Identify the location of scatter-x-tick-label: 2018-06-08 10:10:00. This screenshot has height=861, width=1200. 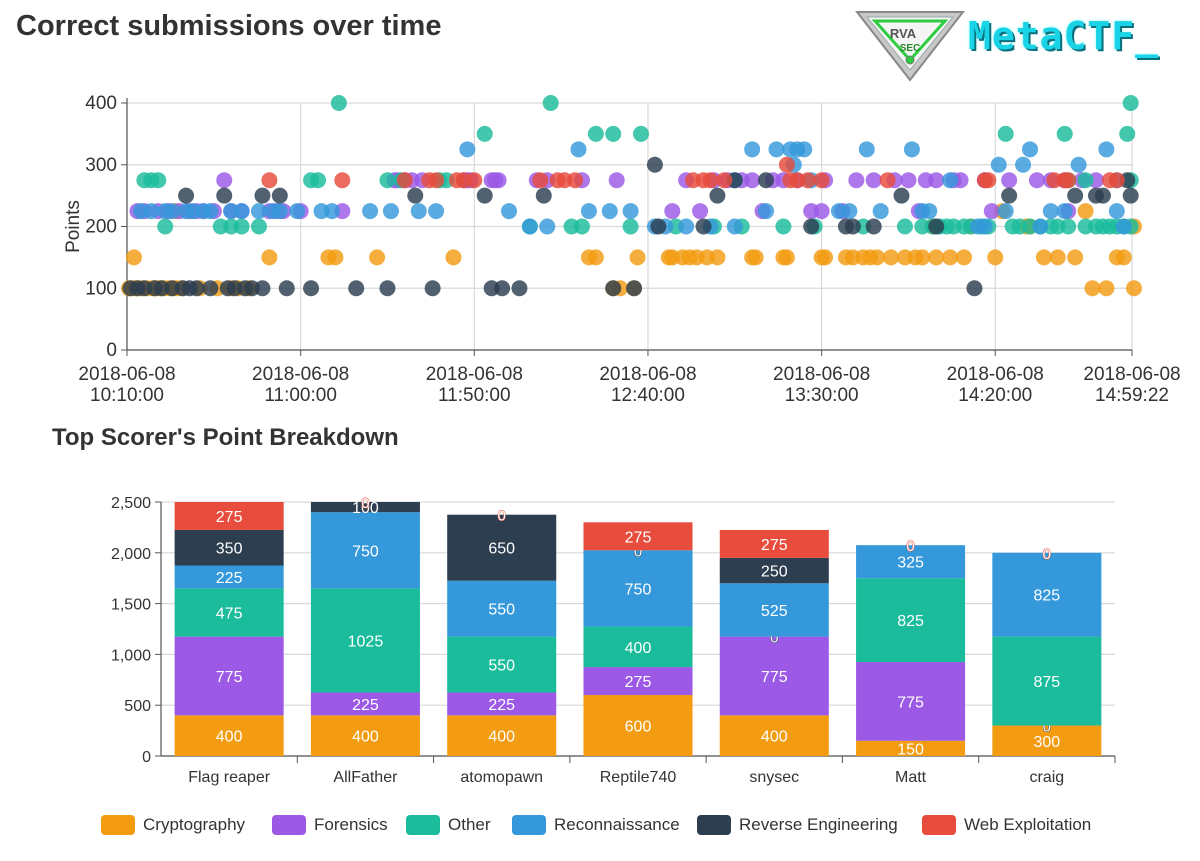
(126, 385).